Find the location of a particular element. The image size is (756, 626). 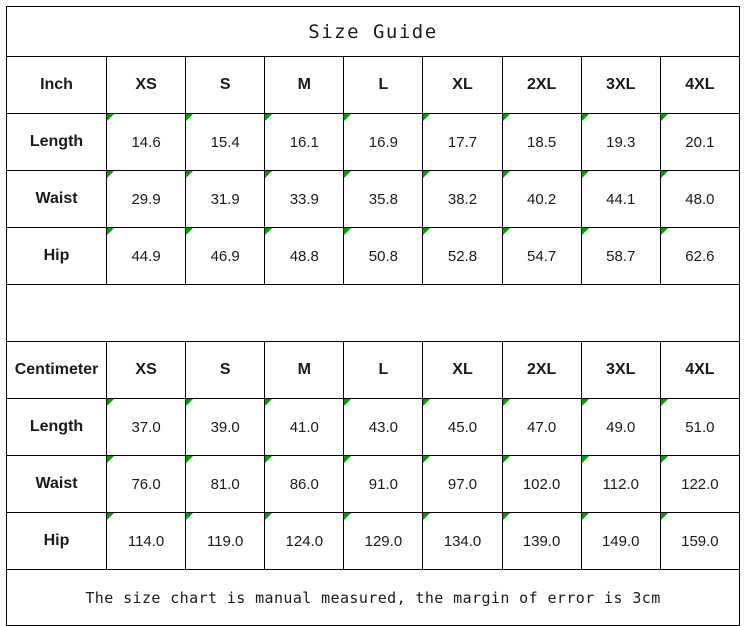

cm-row-label-waist: Waist is located at coordinates (56, 484).